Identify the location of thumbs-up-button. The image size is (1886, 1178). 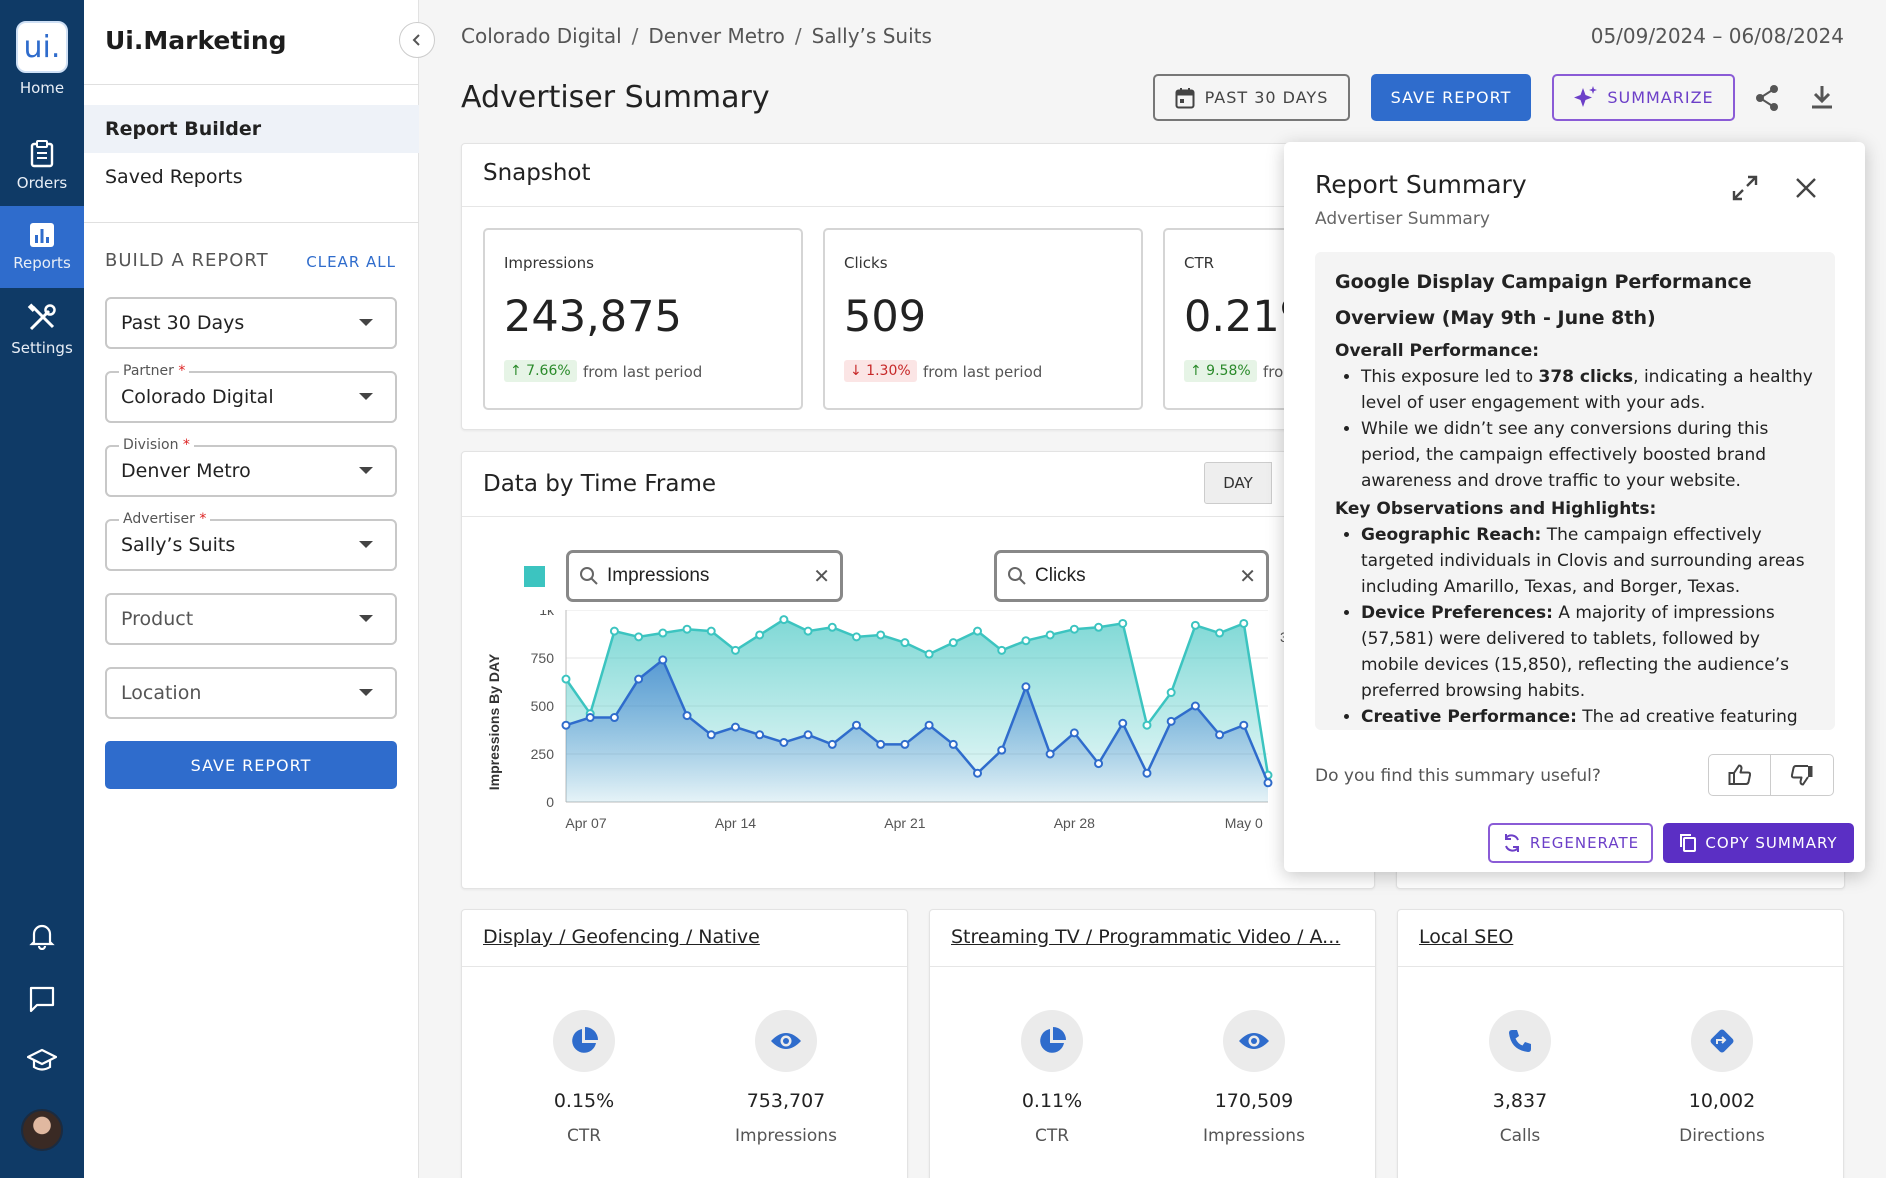
(1739, 775).